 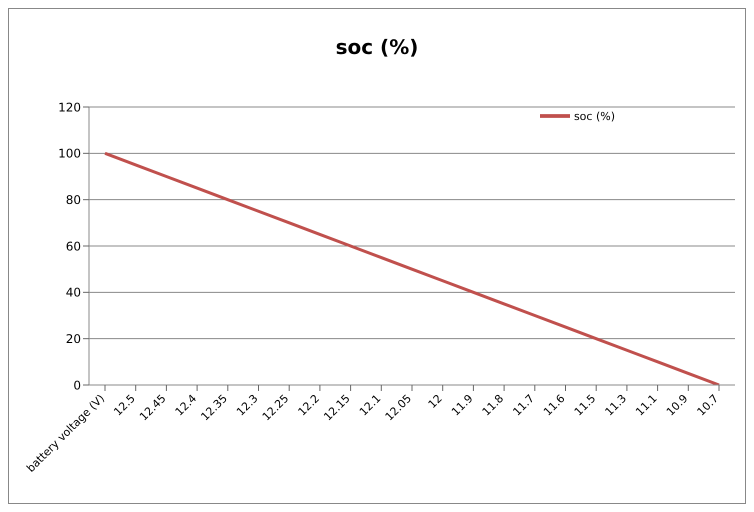 What do you see at coordinates (77, 385) in the screenshot?
I see `y-tick-label: 0` at bounding box center [77, 385].